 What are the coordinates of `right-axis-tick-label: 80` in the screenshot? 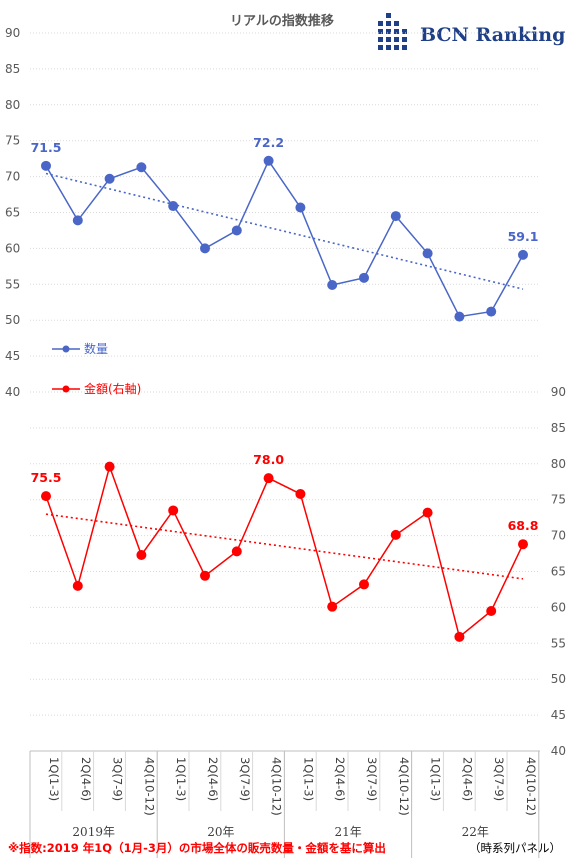 It's located at (558, 464).